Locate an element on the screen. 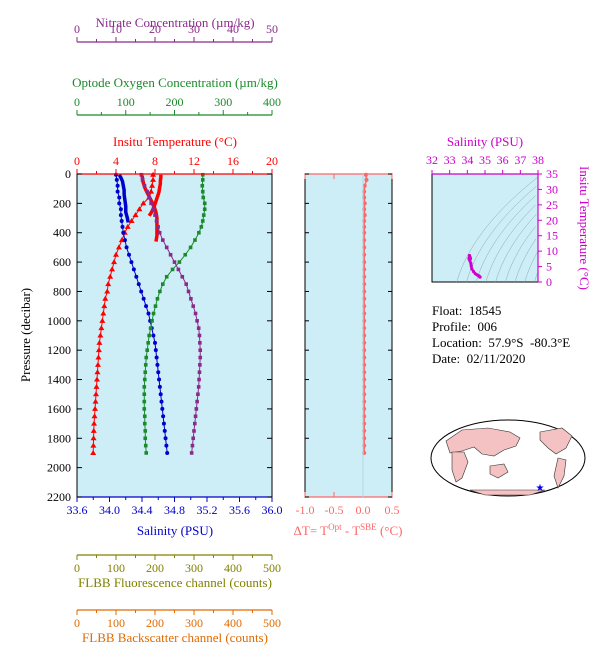 The width and height of the screenshot is (609, 668). pressure-tick-label: 600 is located at coordinates (62, 262).